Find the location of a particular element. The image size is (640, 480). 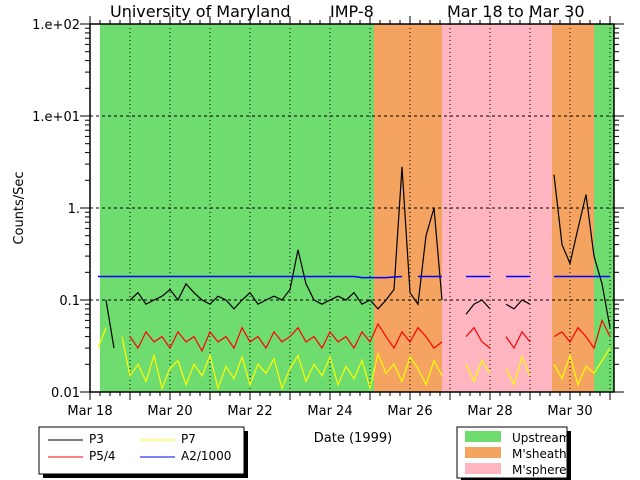

region-legend: Upstream M'sheath M'sphere is located at coordinates (513, 453).